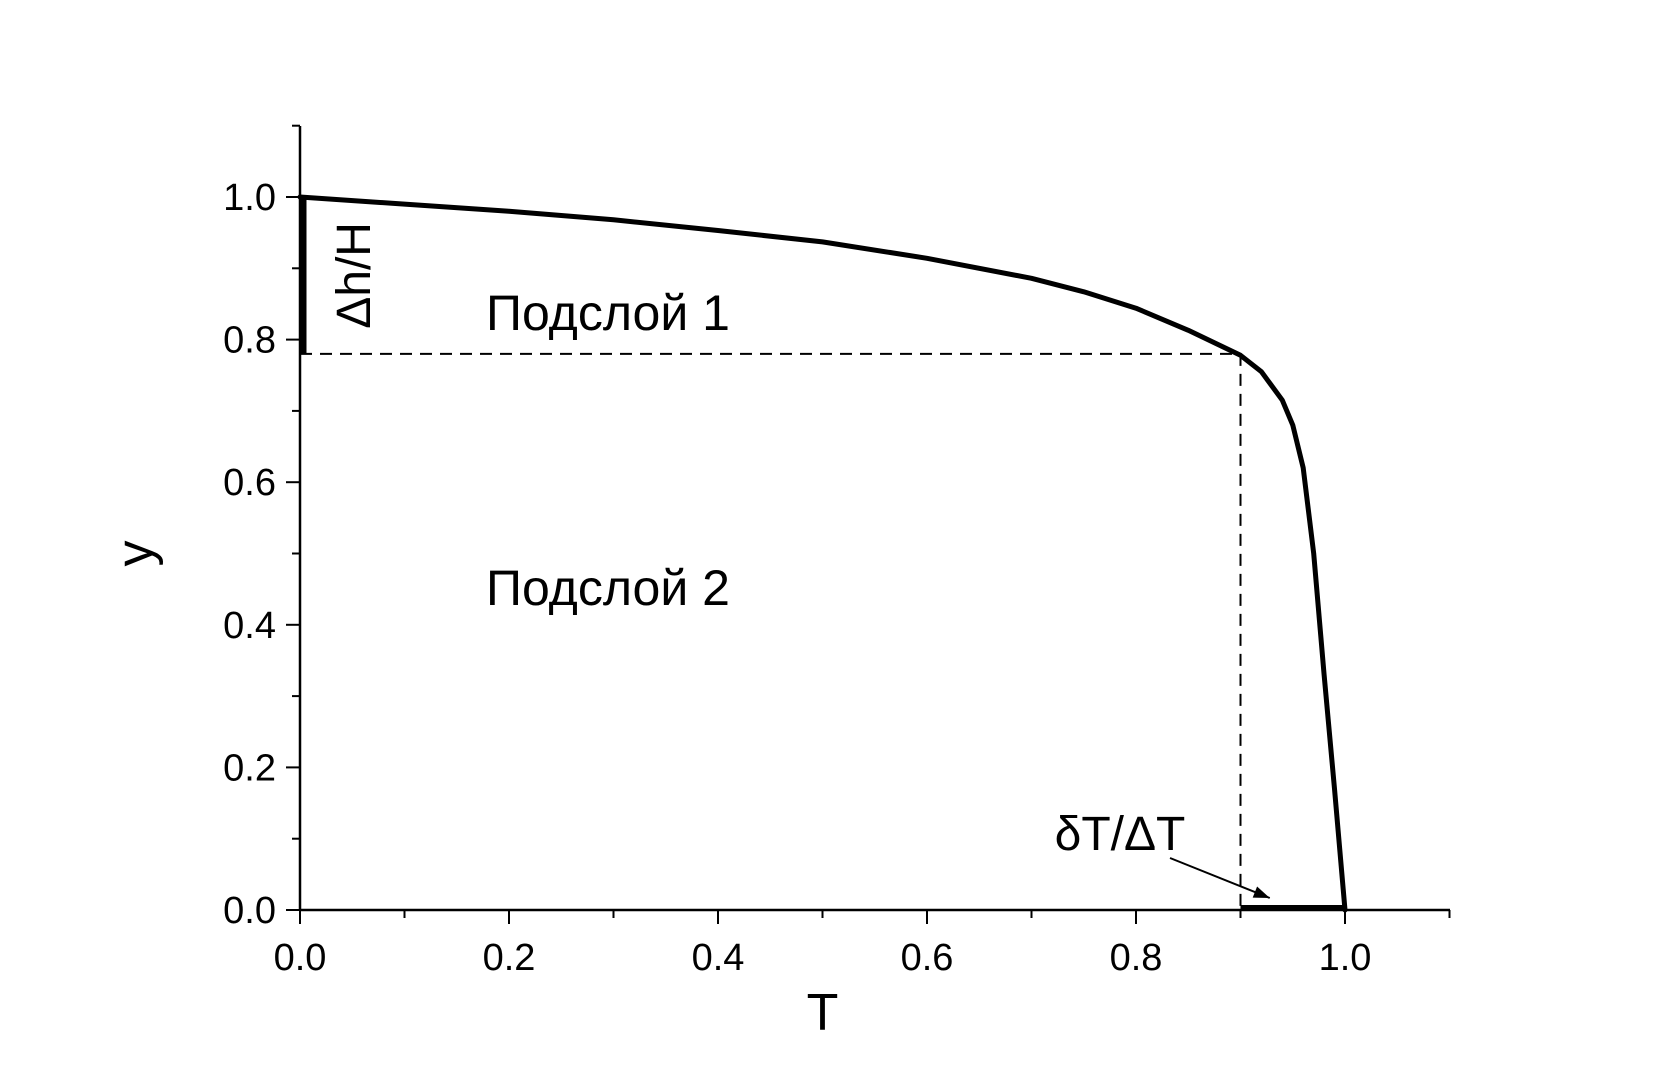  I want to click on y-tick-label: 0.4, so click(249, 626).